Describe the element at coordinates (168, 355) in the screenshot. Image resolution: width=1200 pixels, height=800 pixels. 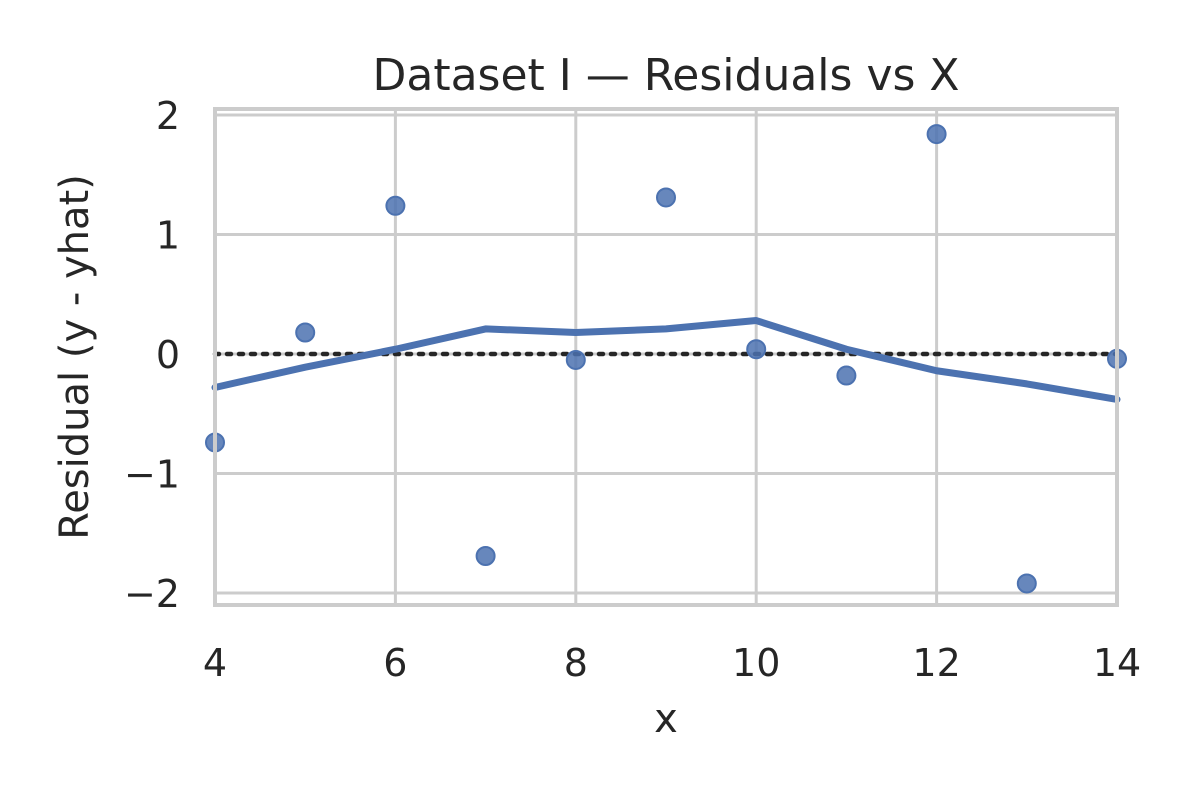
I see `y-tick-label-2: 0` at that location.